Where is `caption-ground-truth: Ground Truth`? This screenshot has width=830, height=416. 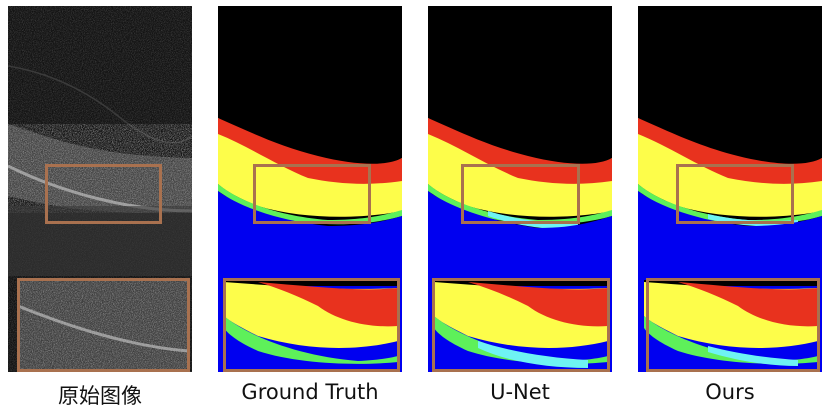
caption-ground-truth: Ground Truth is located at coordinates (310, 392).